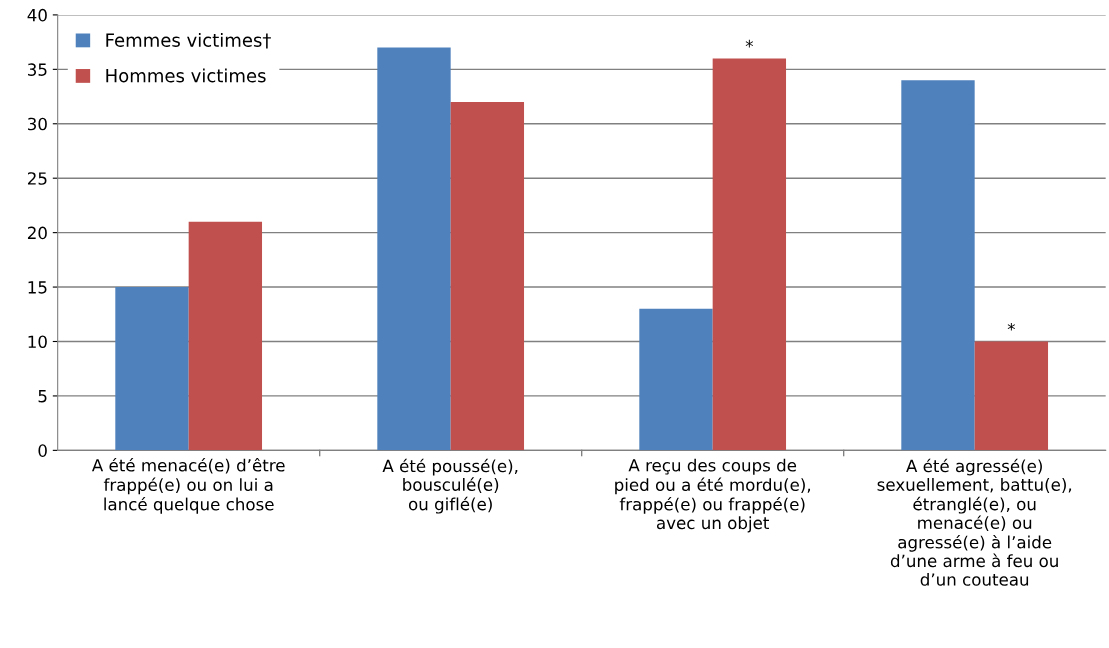 The image size is (1109, 648). Describe the element at coordinates (42, 450) in the screenshot. I see `y-tick-label: 0` at that location.